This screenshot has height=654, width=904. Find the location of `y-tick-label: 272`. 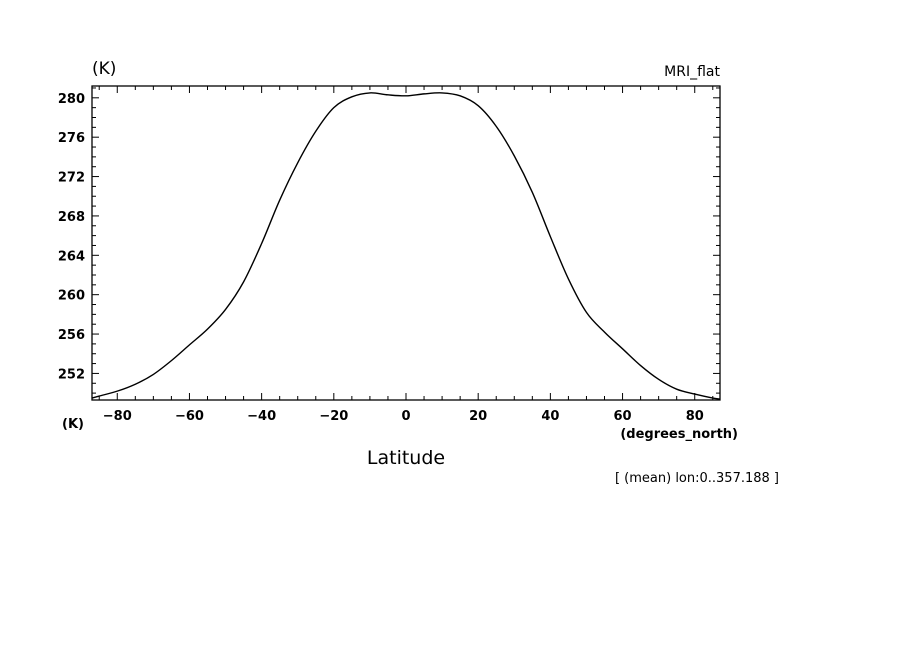

y-tick-label: 272 is located at coordinates (71, 178).